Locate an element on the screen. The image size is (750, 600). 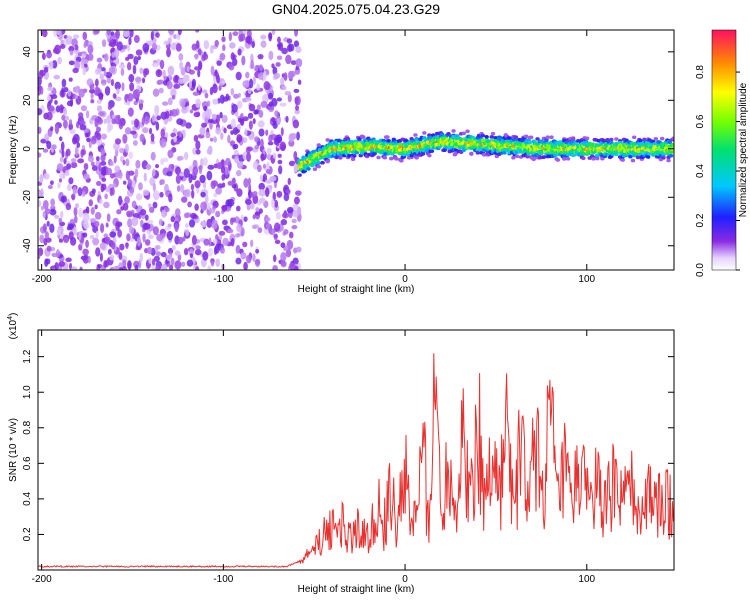
y-tick-label: -40 is located at coordinates (27, 245).